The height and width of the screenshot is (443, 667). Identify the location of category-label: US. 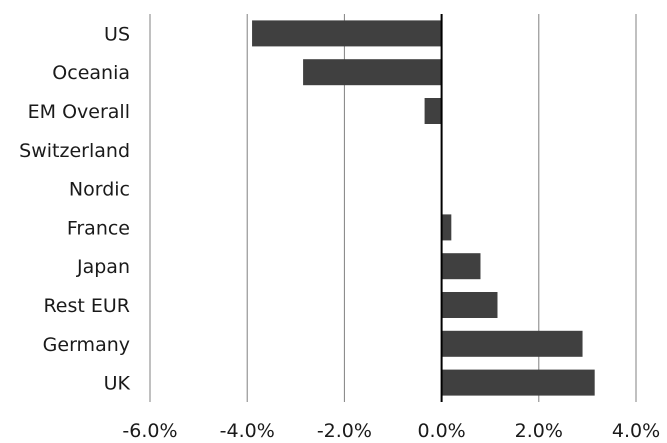
(117, 34).